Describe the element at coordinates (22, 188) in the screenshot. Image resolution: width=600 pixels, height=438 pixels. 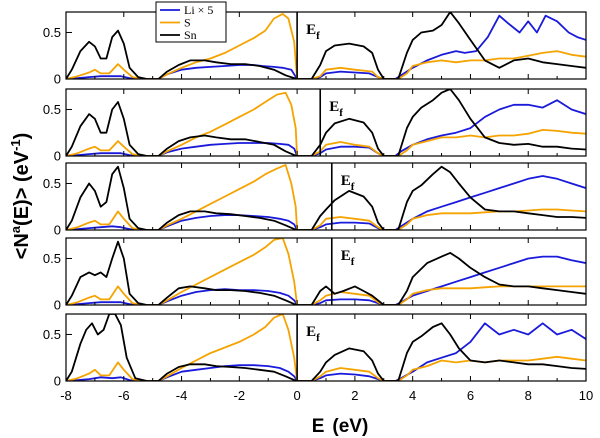
I see `y-axis-title-mid: (E)> (eV` at that location.